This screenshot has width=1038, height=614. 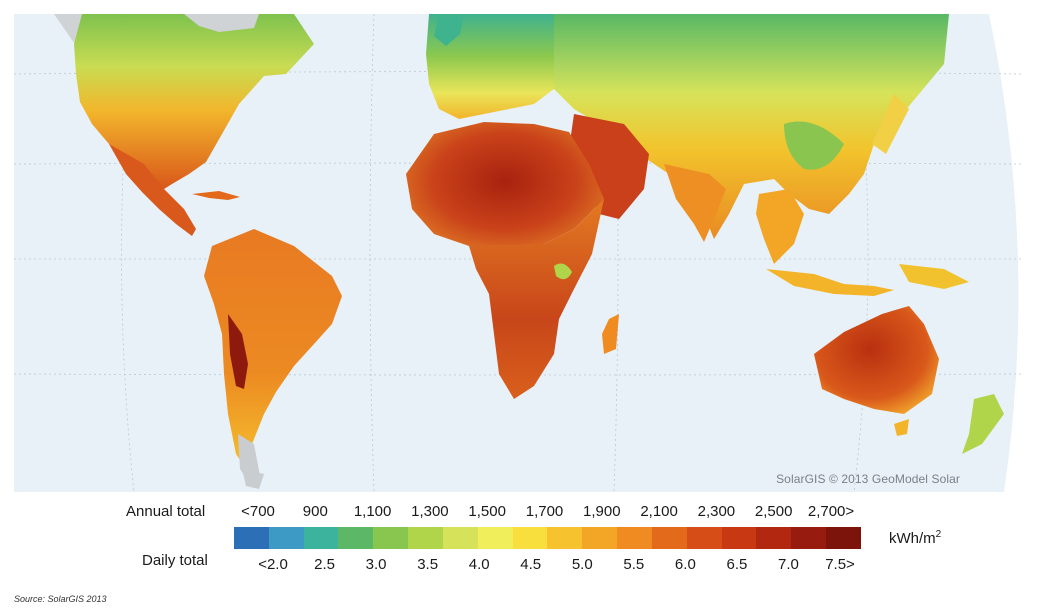 What do you see at coordinates (773, 511) in the screenshot?
I see `annual-tick: 2,500` at bounding box center [773, 511].